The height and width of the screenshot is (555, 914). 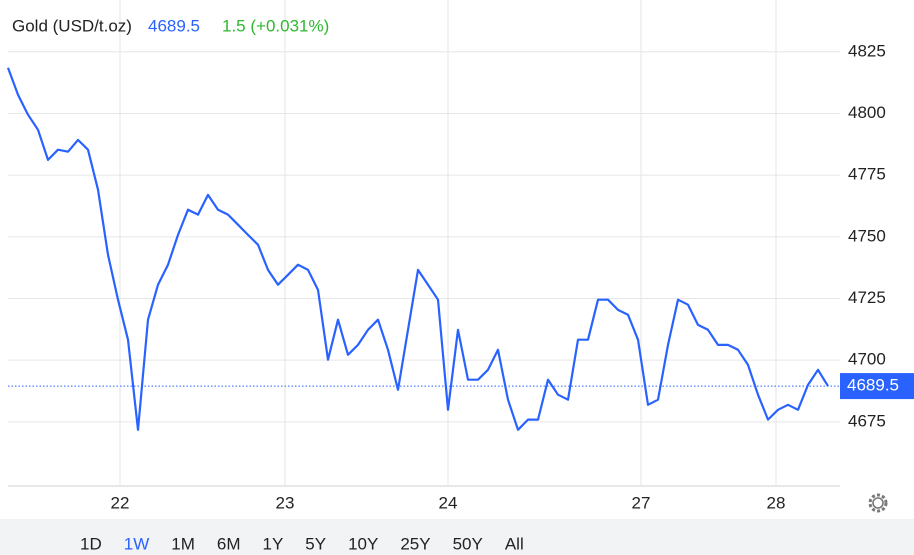 What do you see at coordinates (315, 543) in the screenshot?
I see `range-button: 5Y` at bounding box center [315, 543].